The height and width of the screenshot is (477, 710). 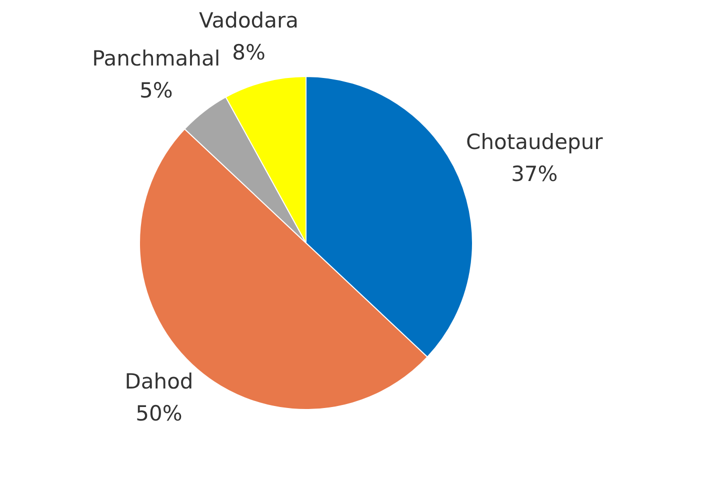 I want to click on data-label: 37%, so click(x=534, y=174).